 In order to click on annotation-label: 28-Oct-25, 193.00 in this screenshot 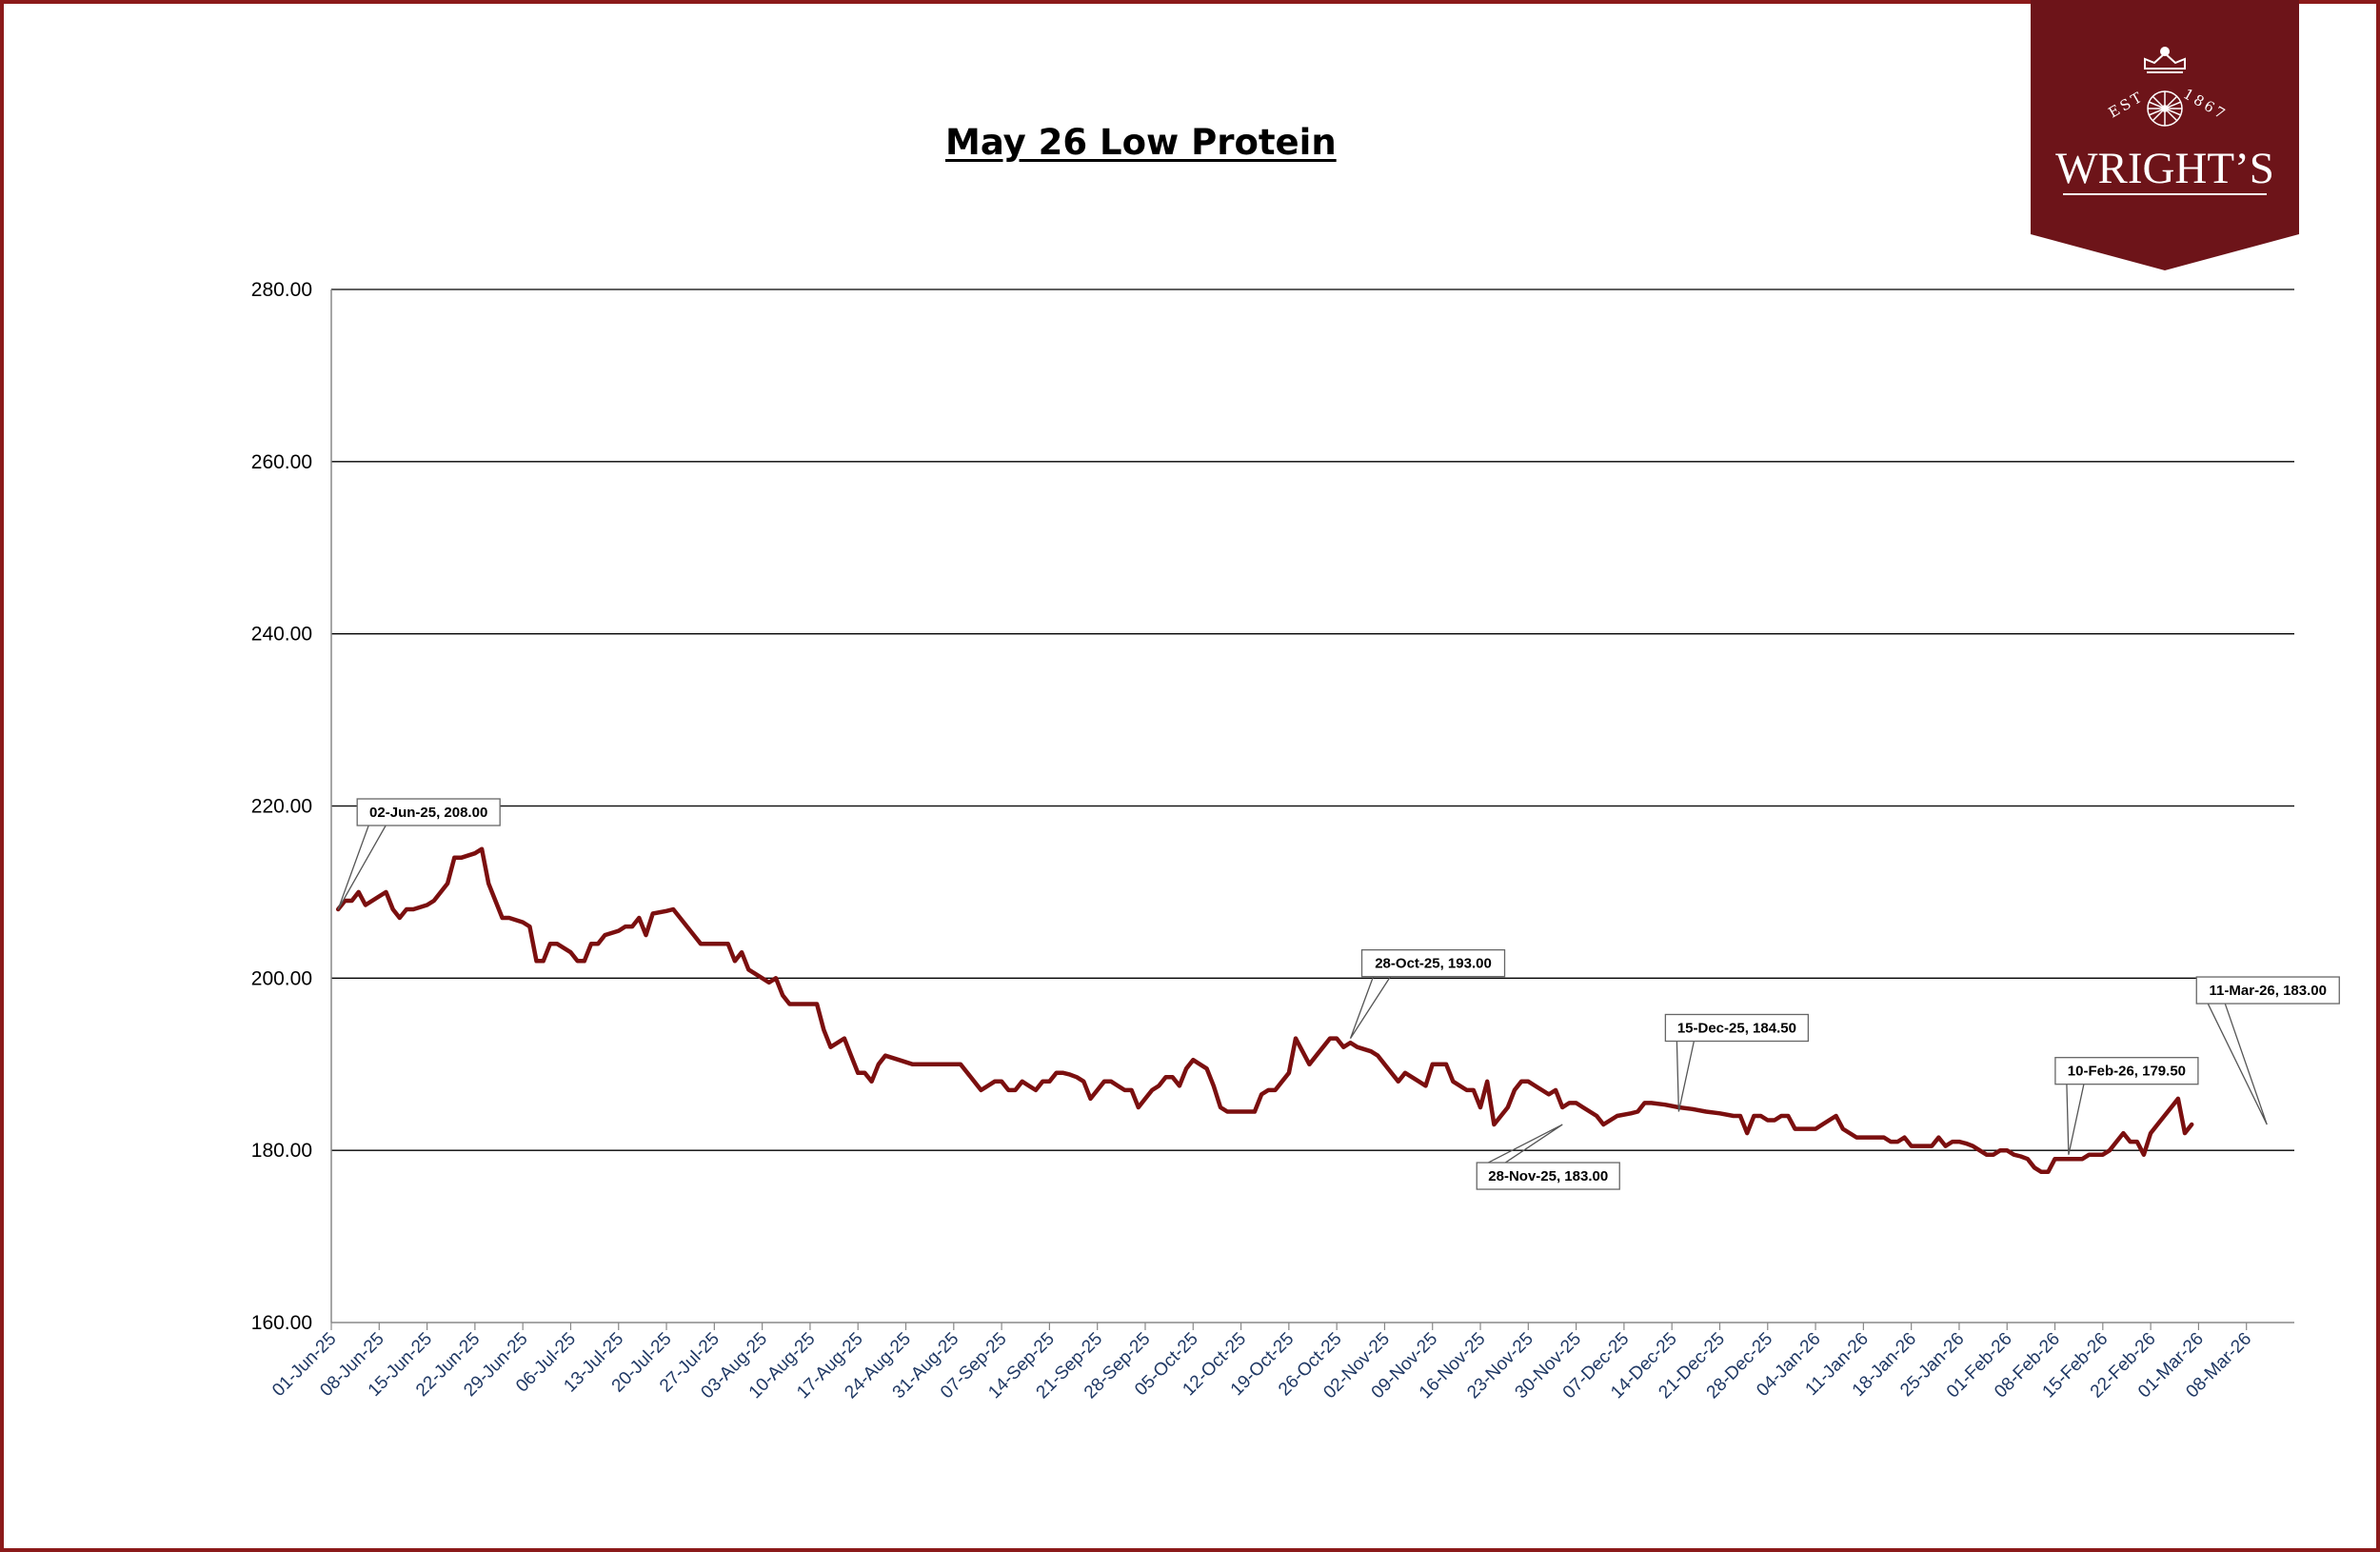, I will do `click(1433, 964)`.